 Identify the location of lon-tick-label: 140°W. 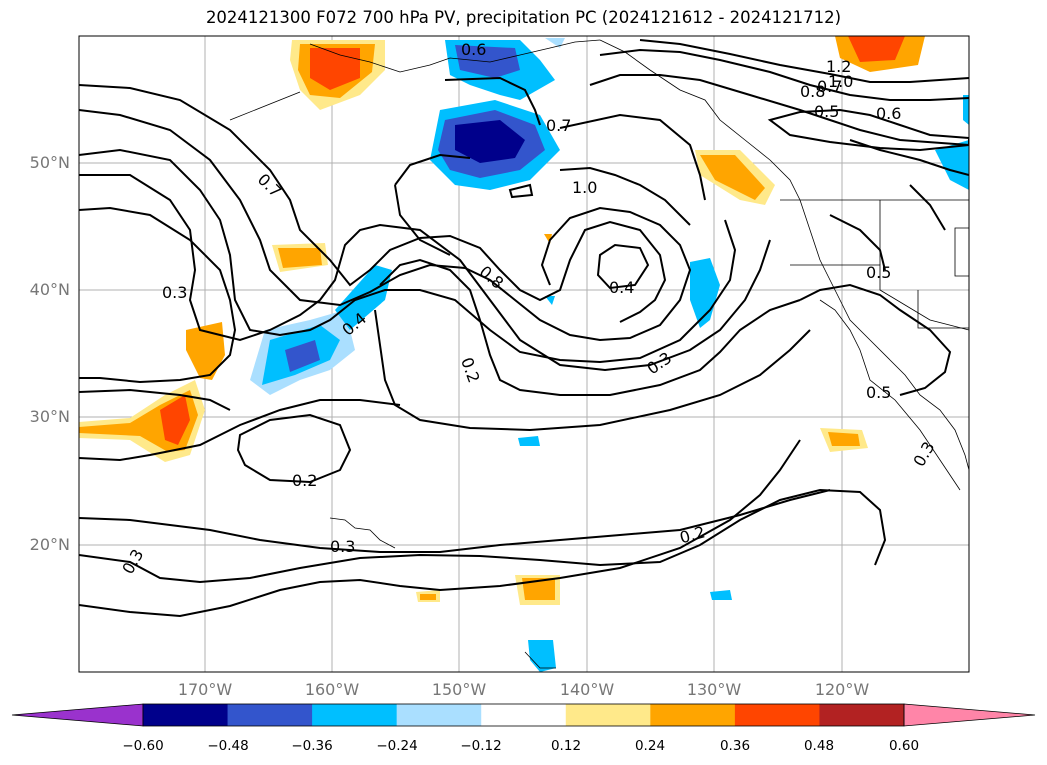
(587, 689).